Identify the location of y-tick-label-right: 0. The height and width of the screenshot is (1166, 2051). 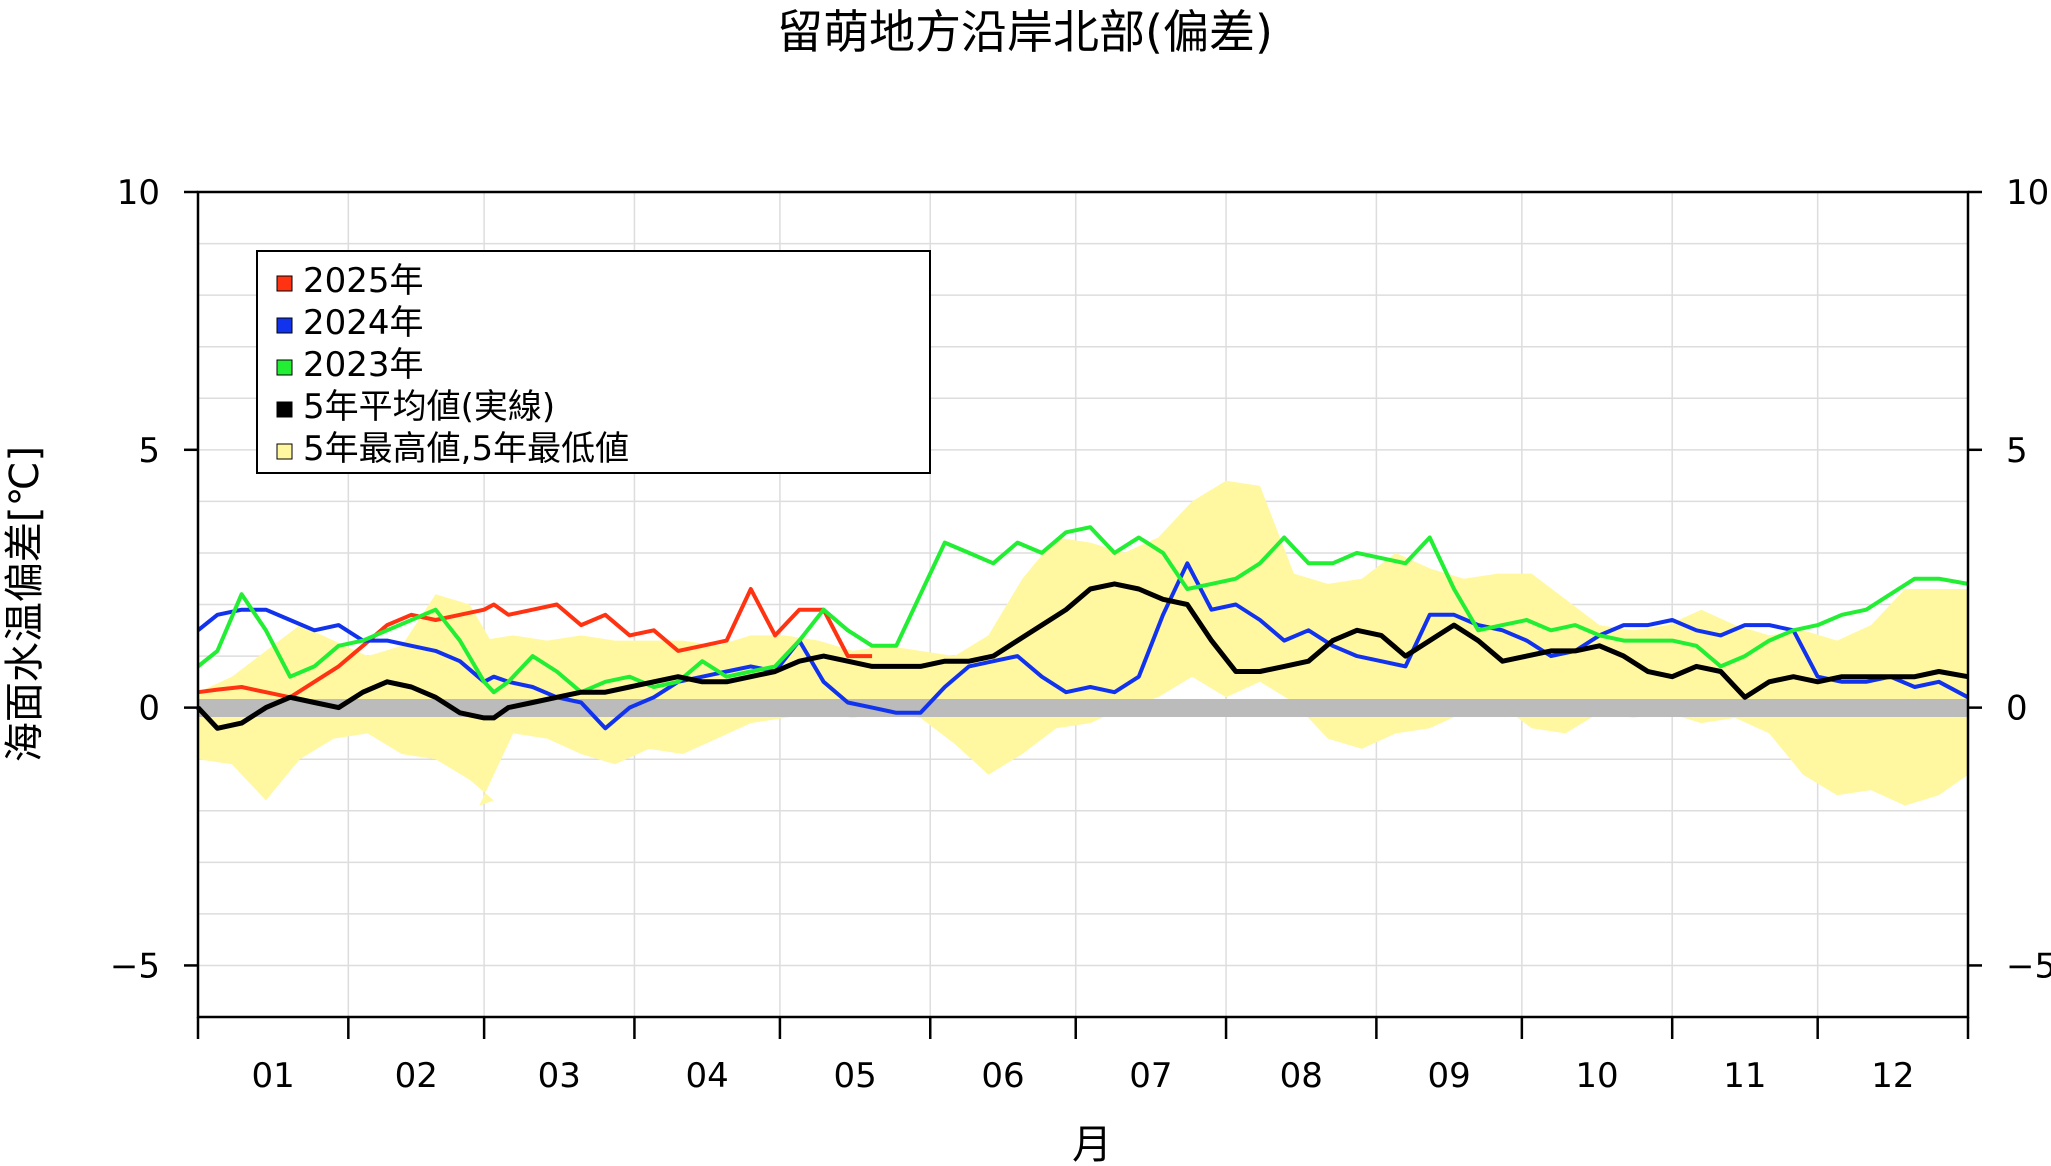
(2017, 709).